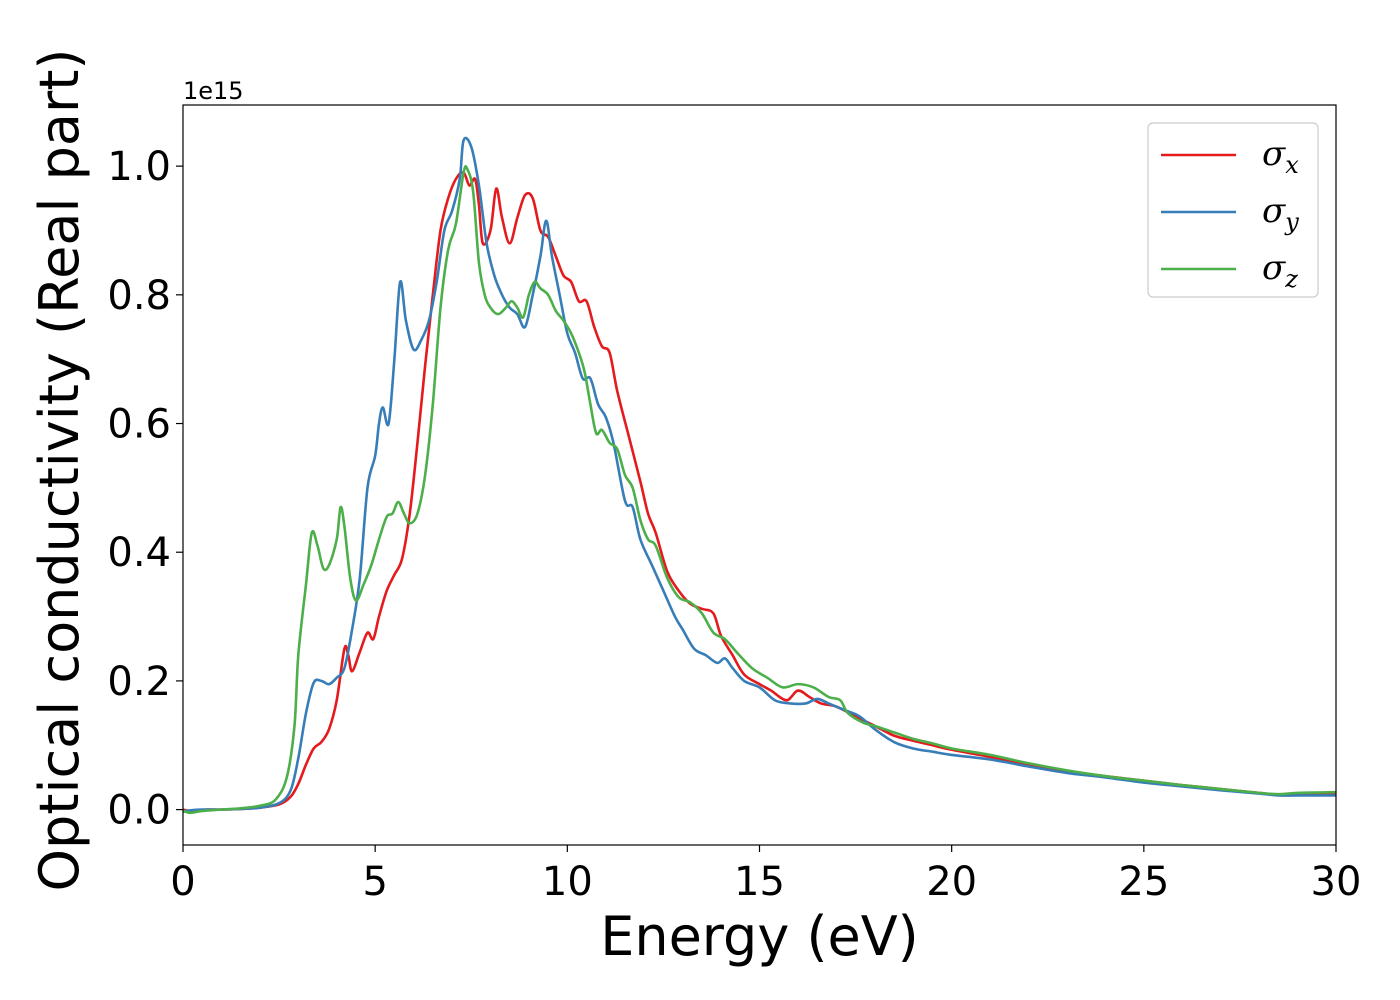  I want to click on x-axis: 0 5 10 15 20 25 30, so click(765, 875).